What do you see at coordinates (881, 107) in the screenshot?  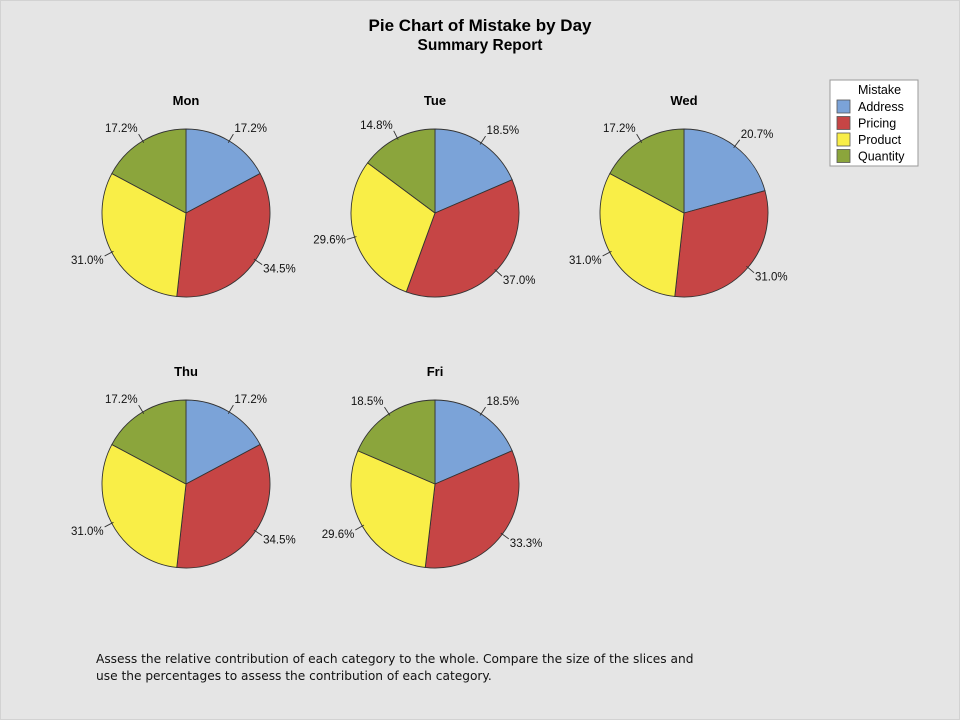 I see `legend-label: Address` at bounding box center [881, 107].